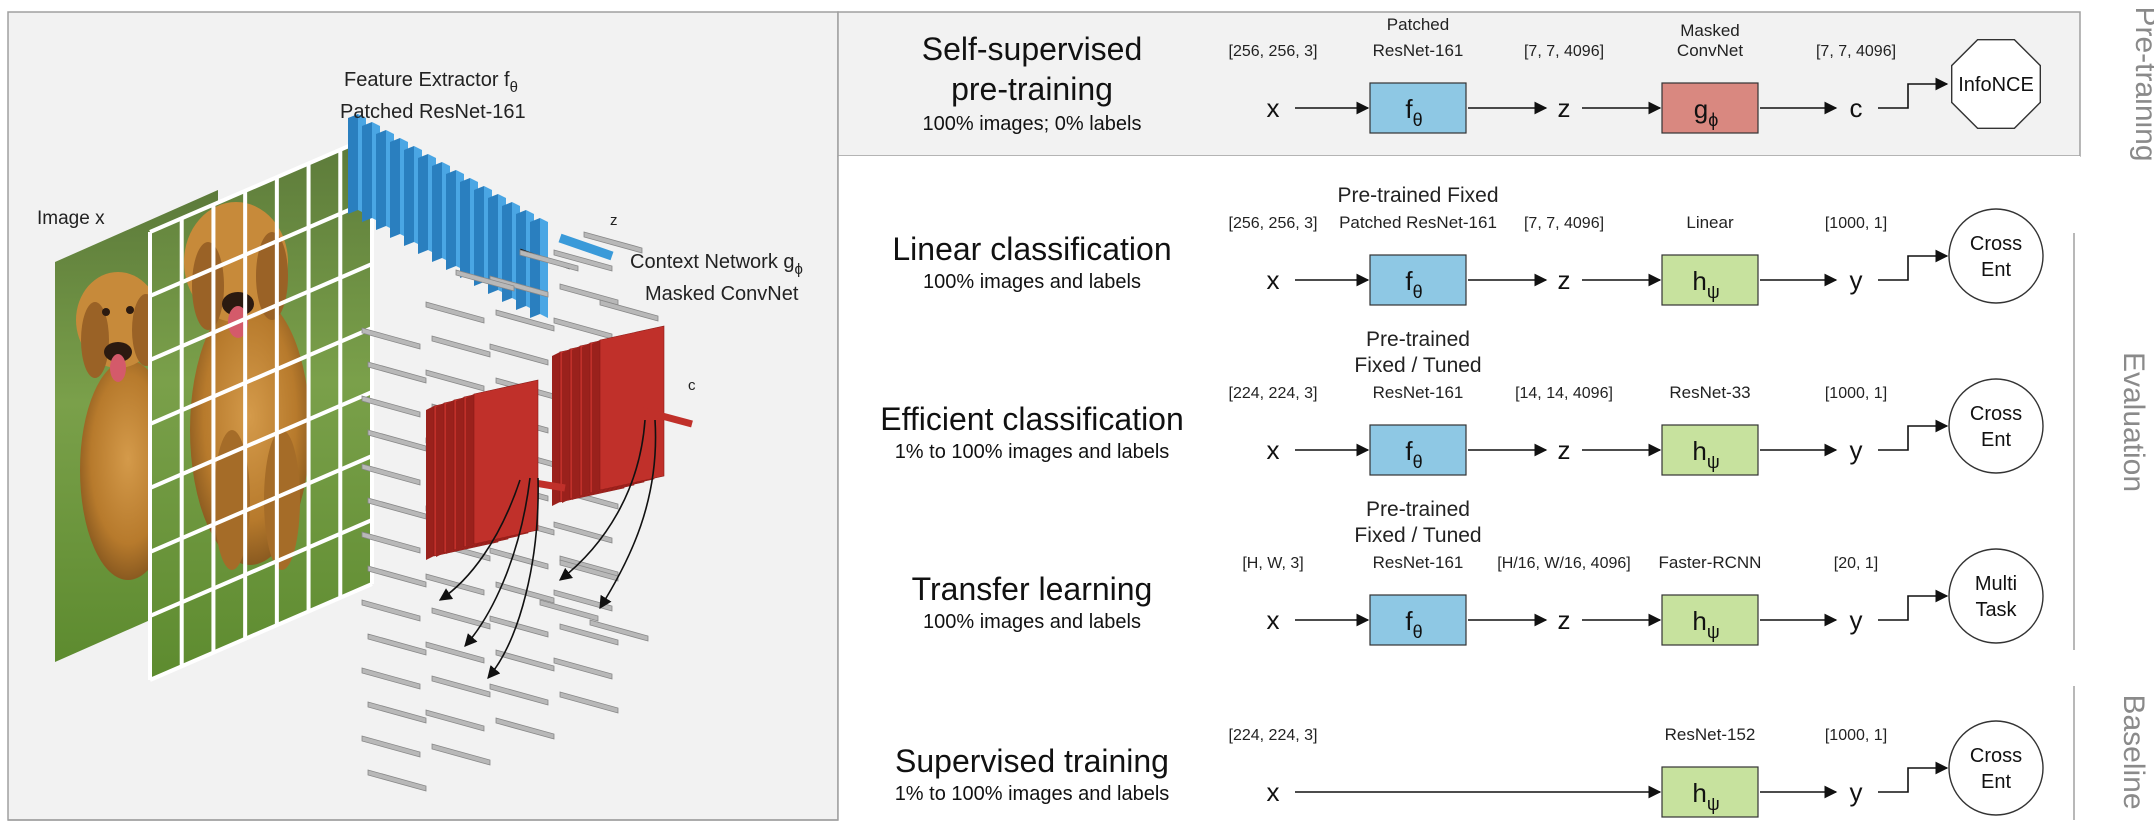 The height and width of the screenshot is (834, 2154). I want to click on label-baseline: Baseline, so click(2133, 751).